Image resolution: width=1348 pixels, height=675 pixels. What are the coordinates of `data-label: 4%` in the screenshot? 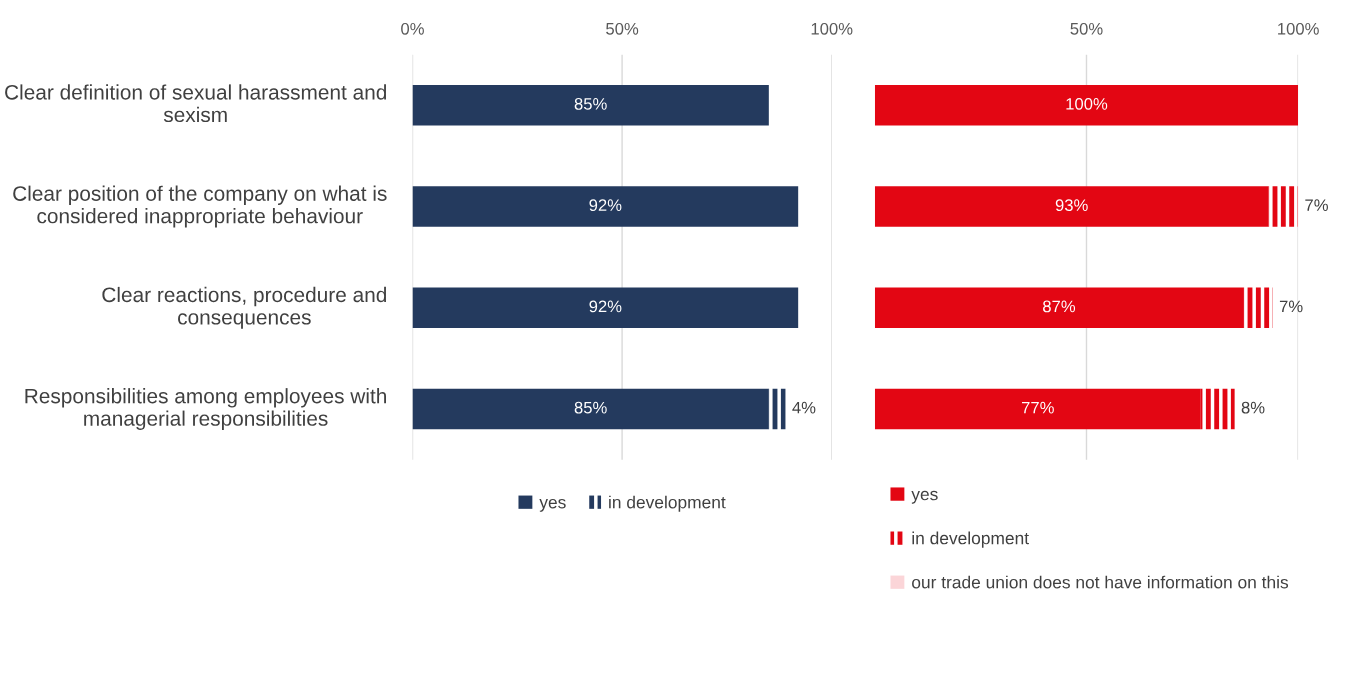 It's located at (804, 407).